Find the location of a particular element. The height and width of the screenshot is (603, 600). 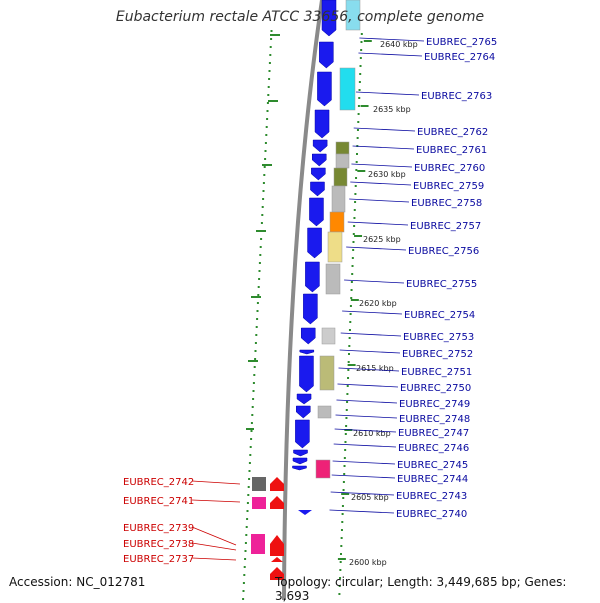

gene-label: EUBREC_2739 is located at coordinates (158, 528).